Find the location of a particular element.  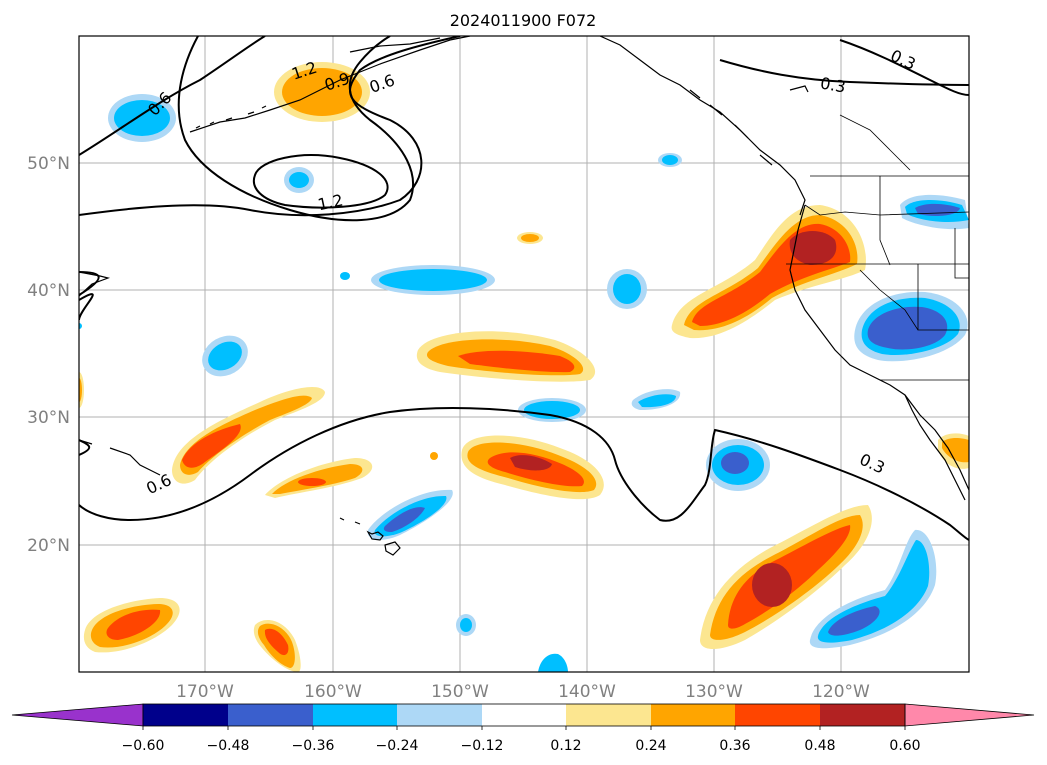

colorbar-extend-max is located at coordinates (969, 715).